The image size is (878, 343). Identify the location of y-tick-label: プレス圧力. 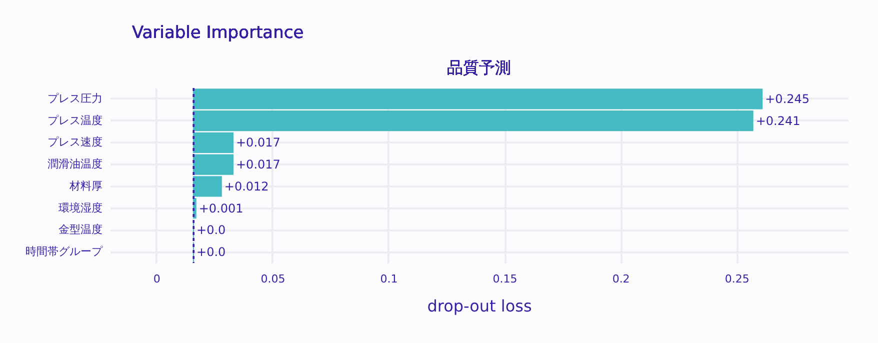
(75, 98).